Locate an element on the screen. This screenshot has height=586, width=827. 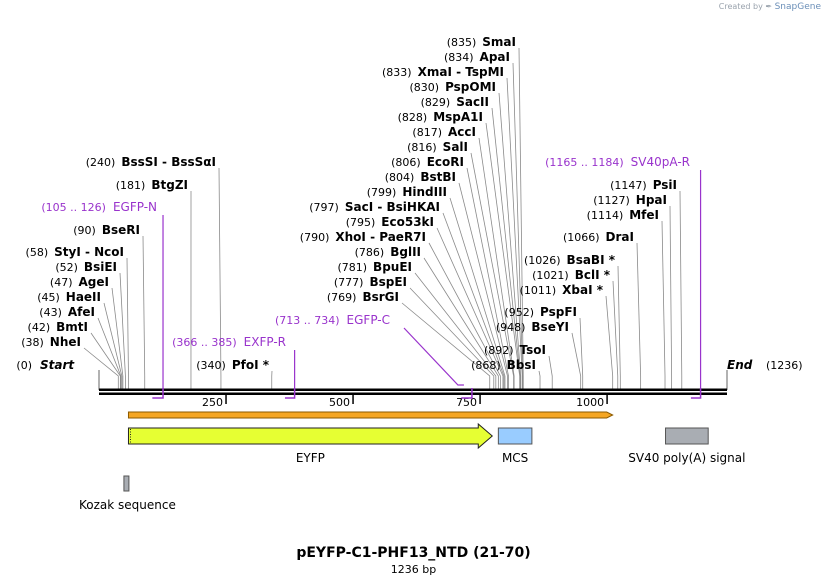
site-name: MspA1I is located at coordinates (458, 117).